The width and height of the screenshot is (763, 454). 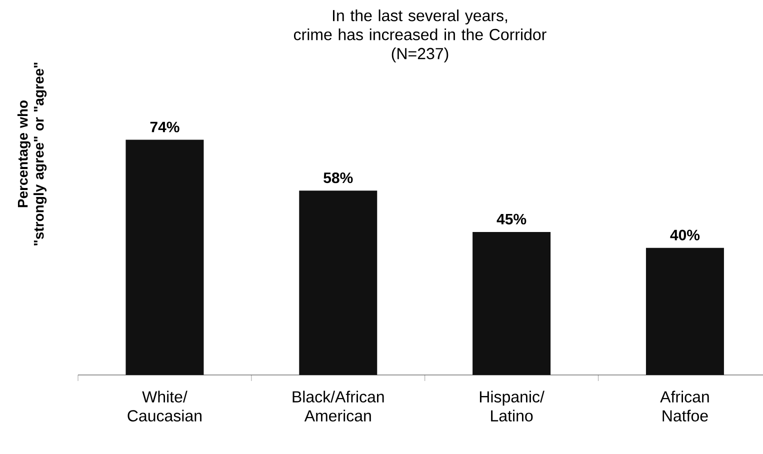 What do you see at coordinates (684, 406) in the screenshot?
I see `x-tick-label: African Natfoe` at bounding box center [684, 406].